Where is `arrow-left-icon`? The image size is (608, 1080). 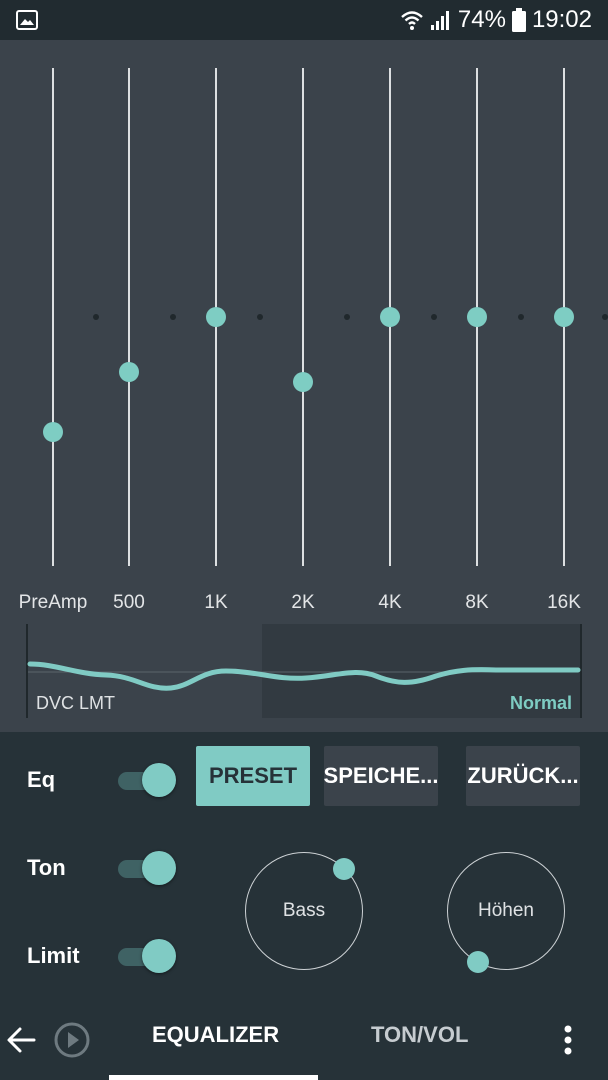
arrow-left-icon is located at coordinates (21, 1040).